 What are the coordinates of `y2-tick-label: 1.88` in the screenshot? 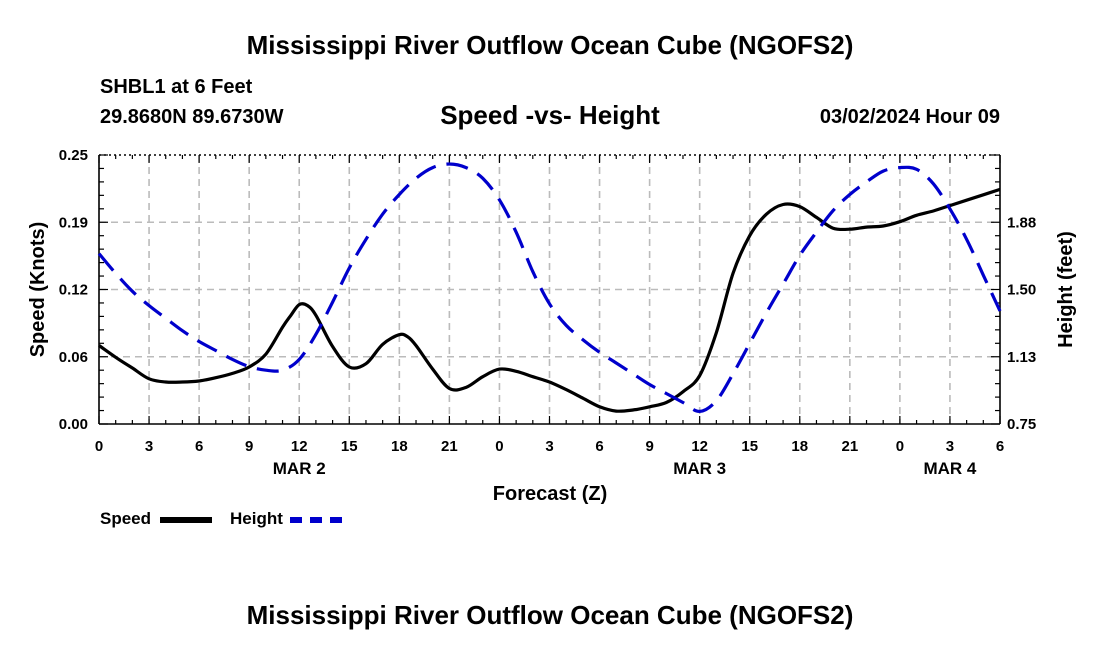 It's located at (1021, 222).